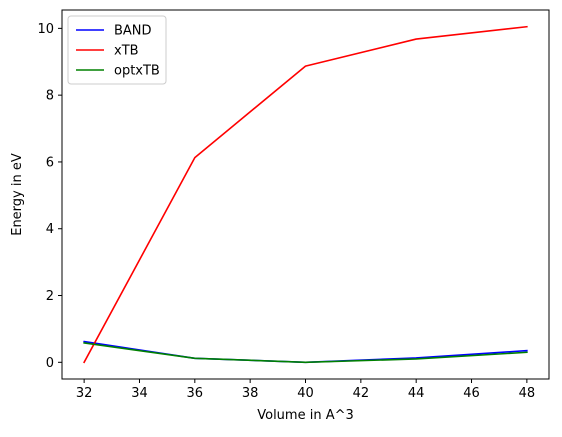 This screenshot has height=437, width=562. Describe the element at coordinates (50, 229) in the screenshot. I see `y-tick-label: 4` at that location.